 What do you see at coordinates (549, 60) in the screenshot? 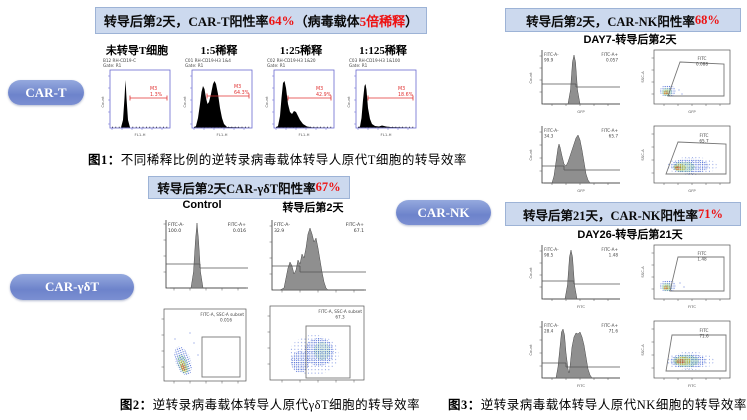
I see `fitc-neg-value: 99.9` at bounding box center [549, 60].